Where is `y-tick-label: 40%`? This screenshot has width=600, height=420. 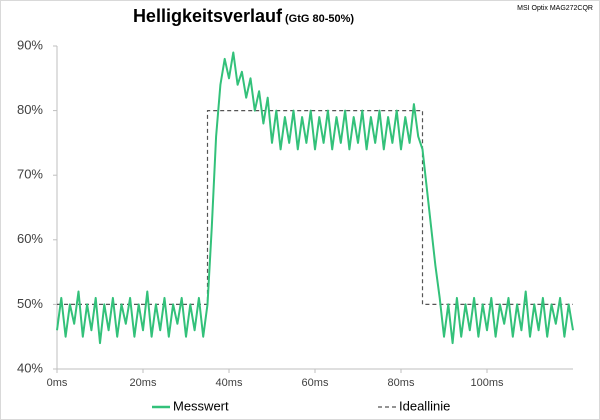
y-tick-label: 40% is located at coordinates (30, 367).